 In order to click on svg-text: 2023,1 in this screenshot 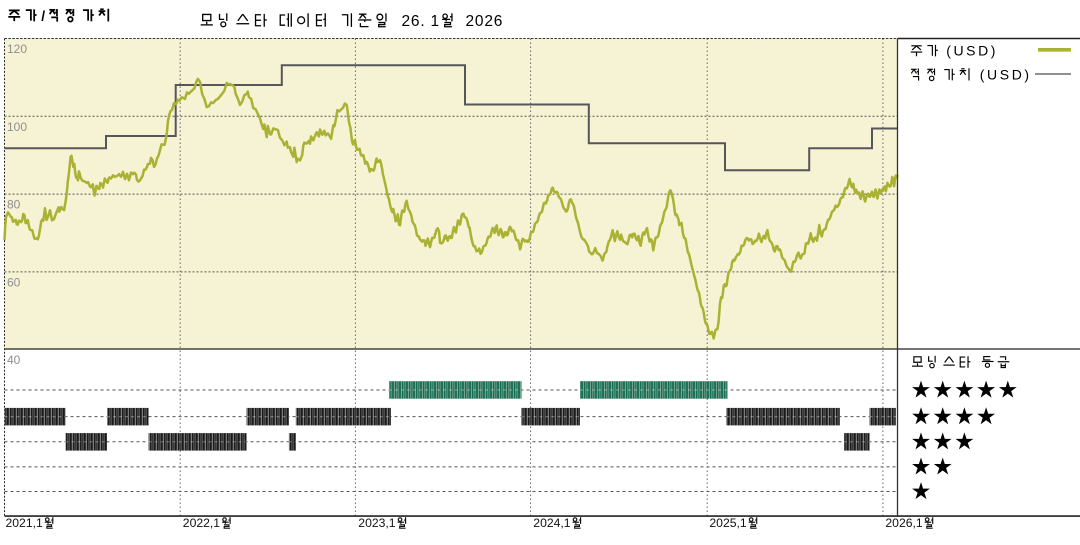, I will do `click(376, 523)`.